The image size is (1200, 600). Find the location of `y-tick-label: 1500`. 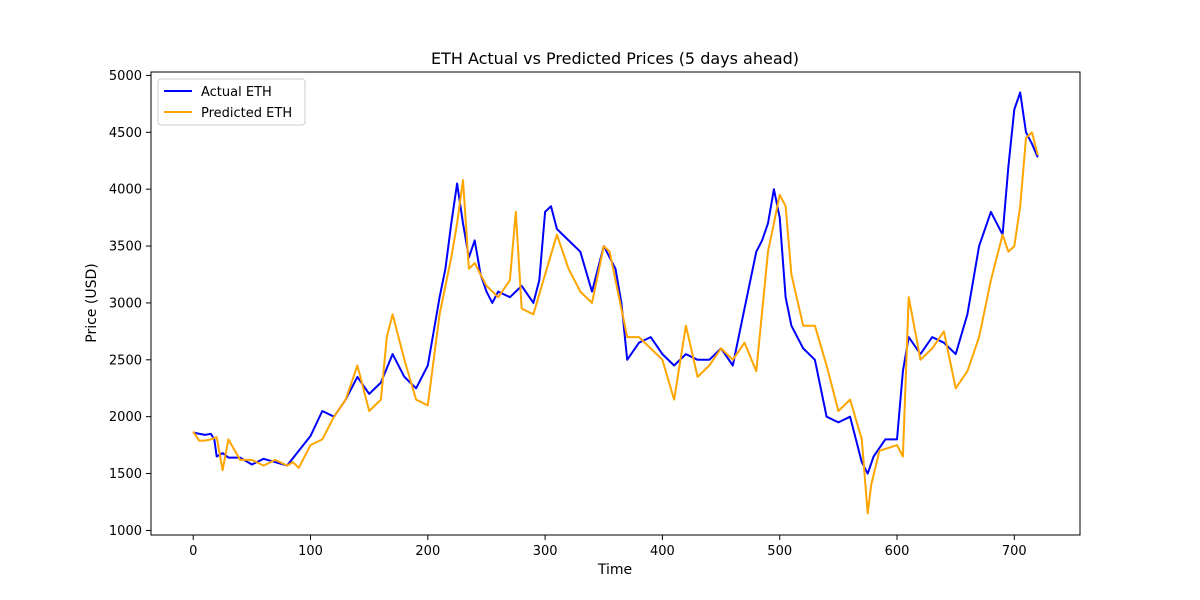

y-tick-label: 1500 is located at coordinates (125, 474).